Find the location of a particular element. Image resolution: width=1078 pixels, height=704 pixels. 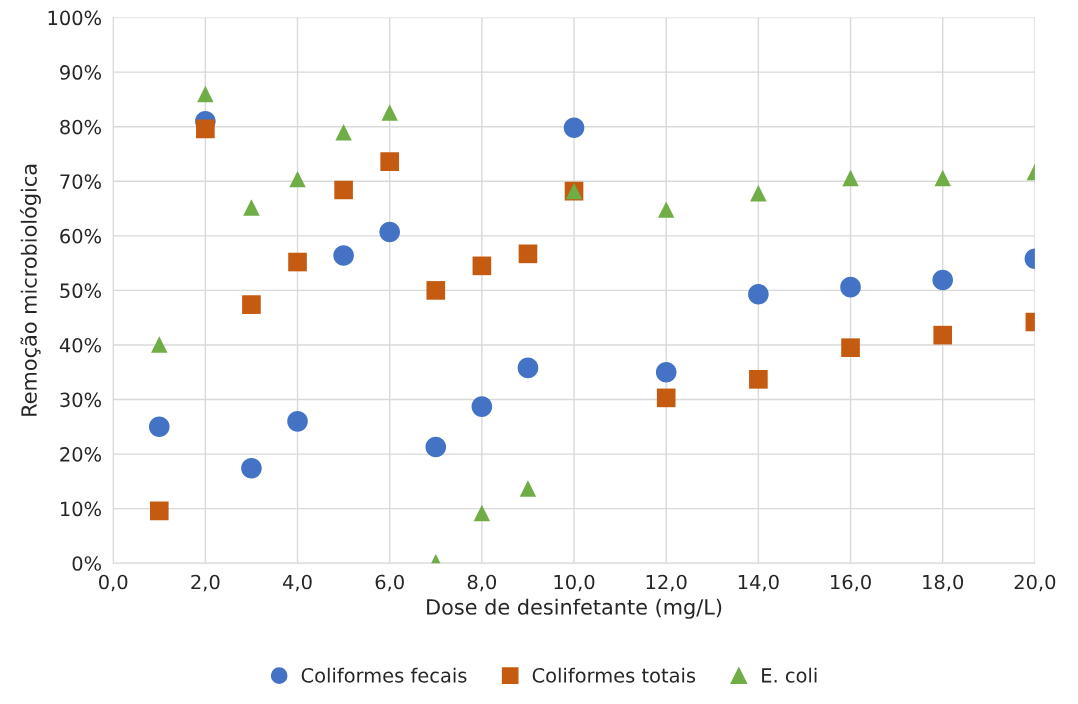

y-tick-label: 70% is located at coordinates (81, 181).